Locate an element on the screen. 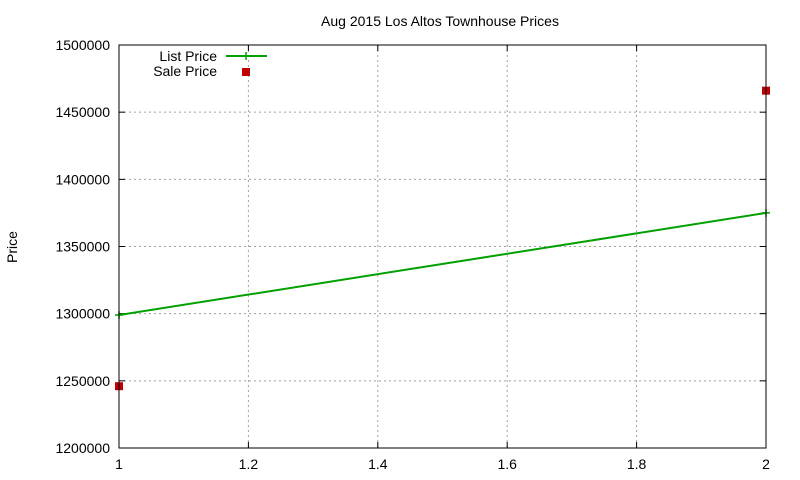 The width and height of the screenshot is (800, 480). y-tick-label: 1350000 is located at coordinates (82, 247).